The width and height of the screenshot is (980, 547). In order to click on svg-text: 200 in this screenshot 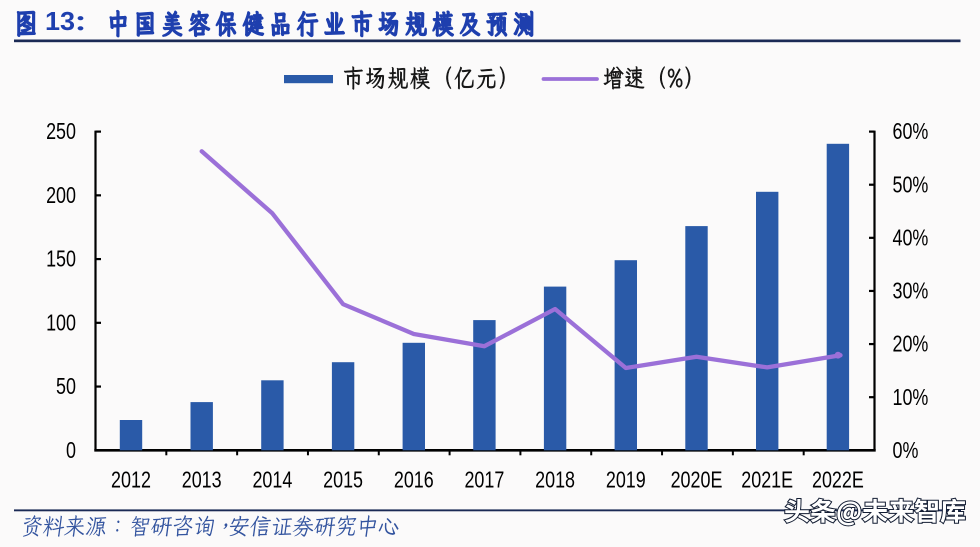, I will do `click(61, 196)`.